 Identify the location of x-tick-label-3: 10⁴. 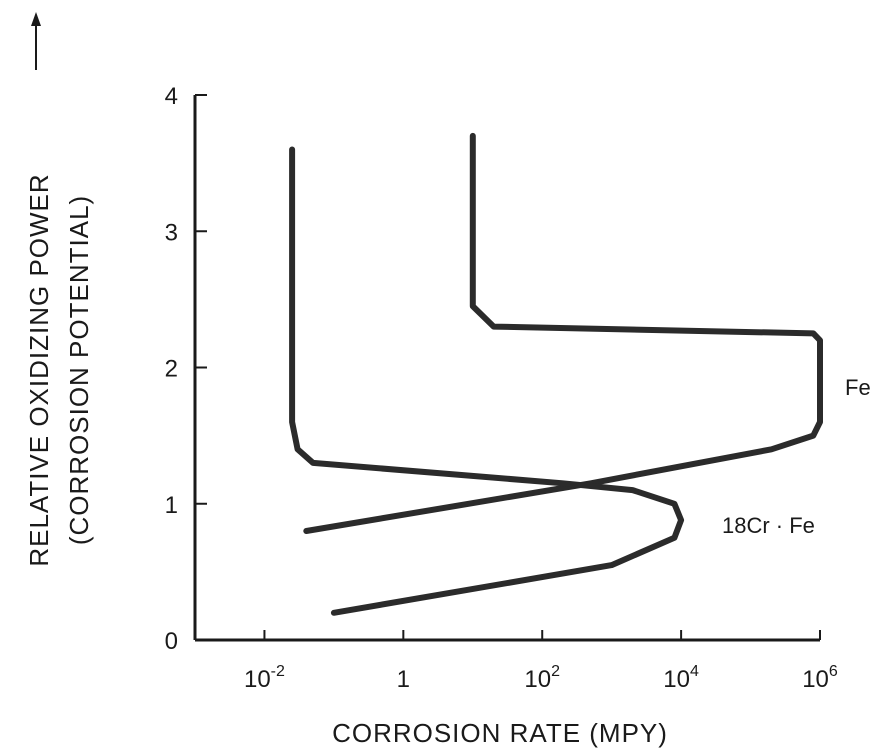
(681, 678).